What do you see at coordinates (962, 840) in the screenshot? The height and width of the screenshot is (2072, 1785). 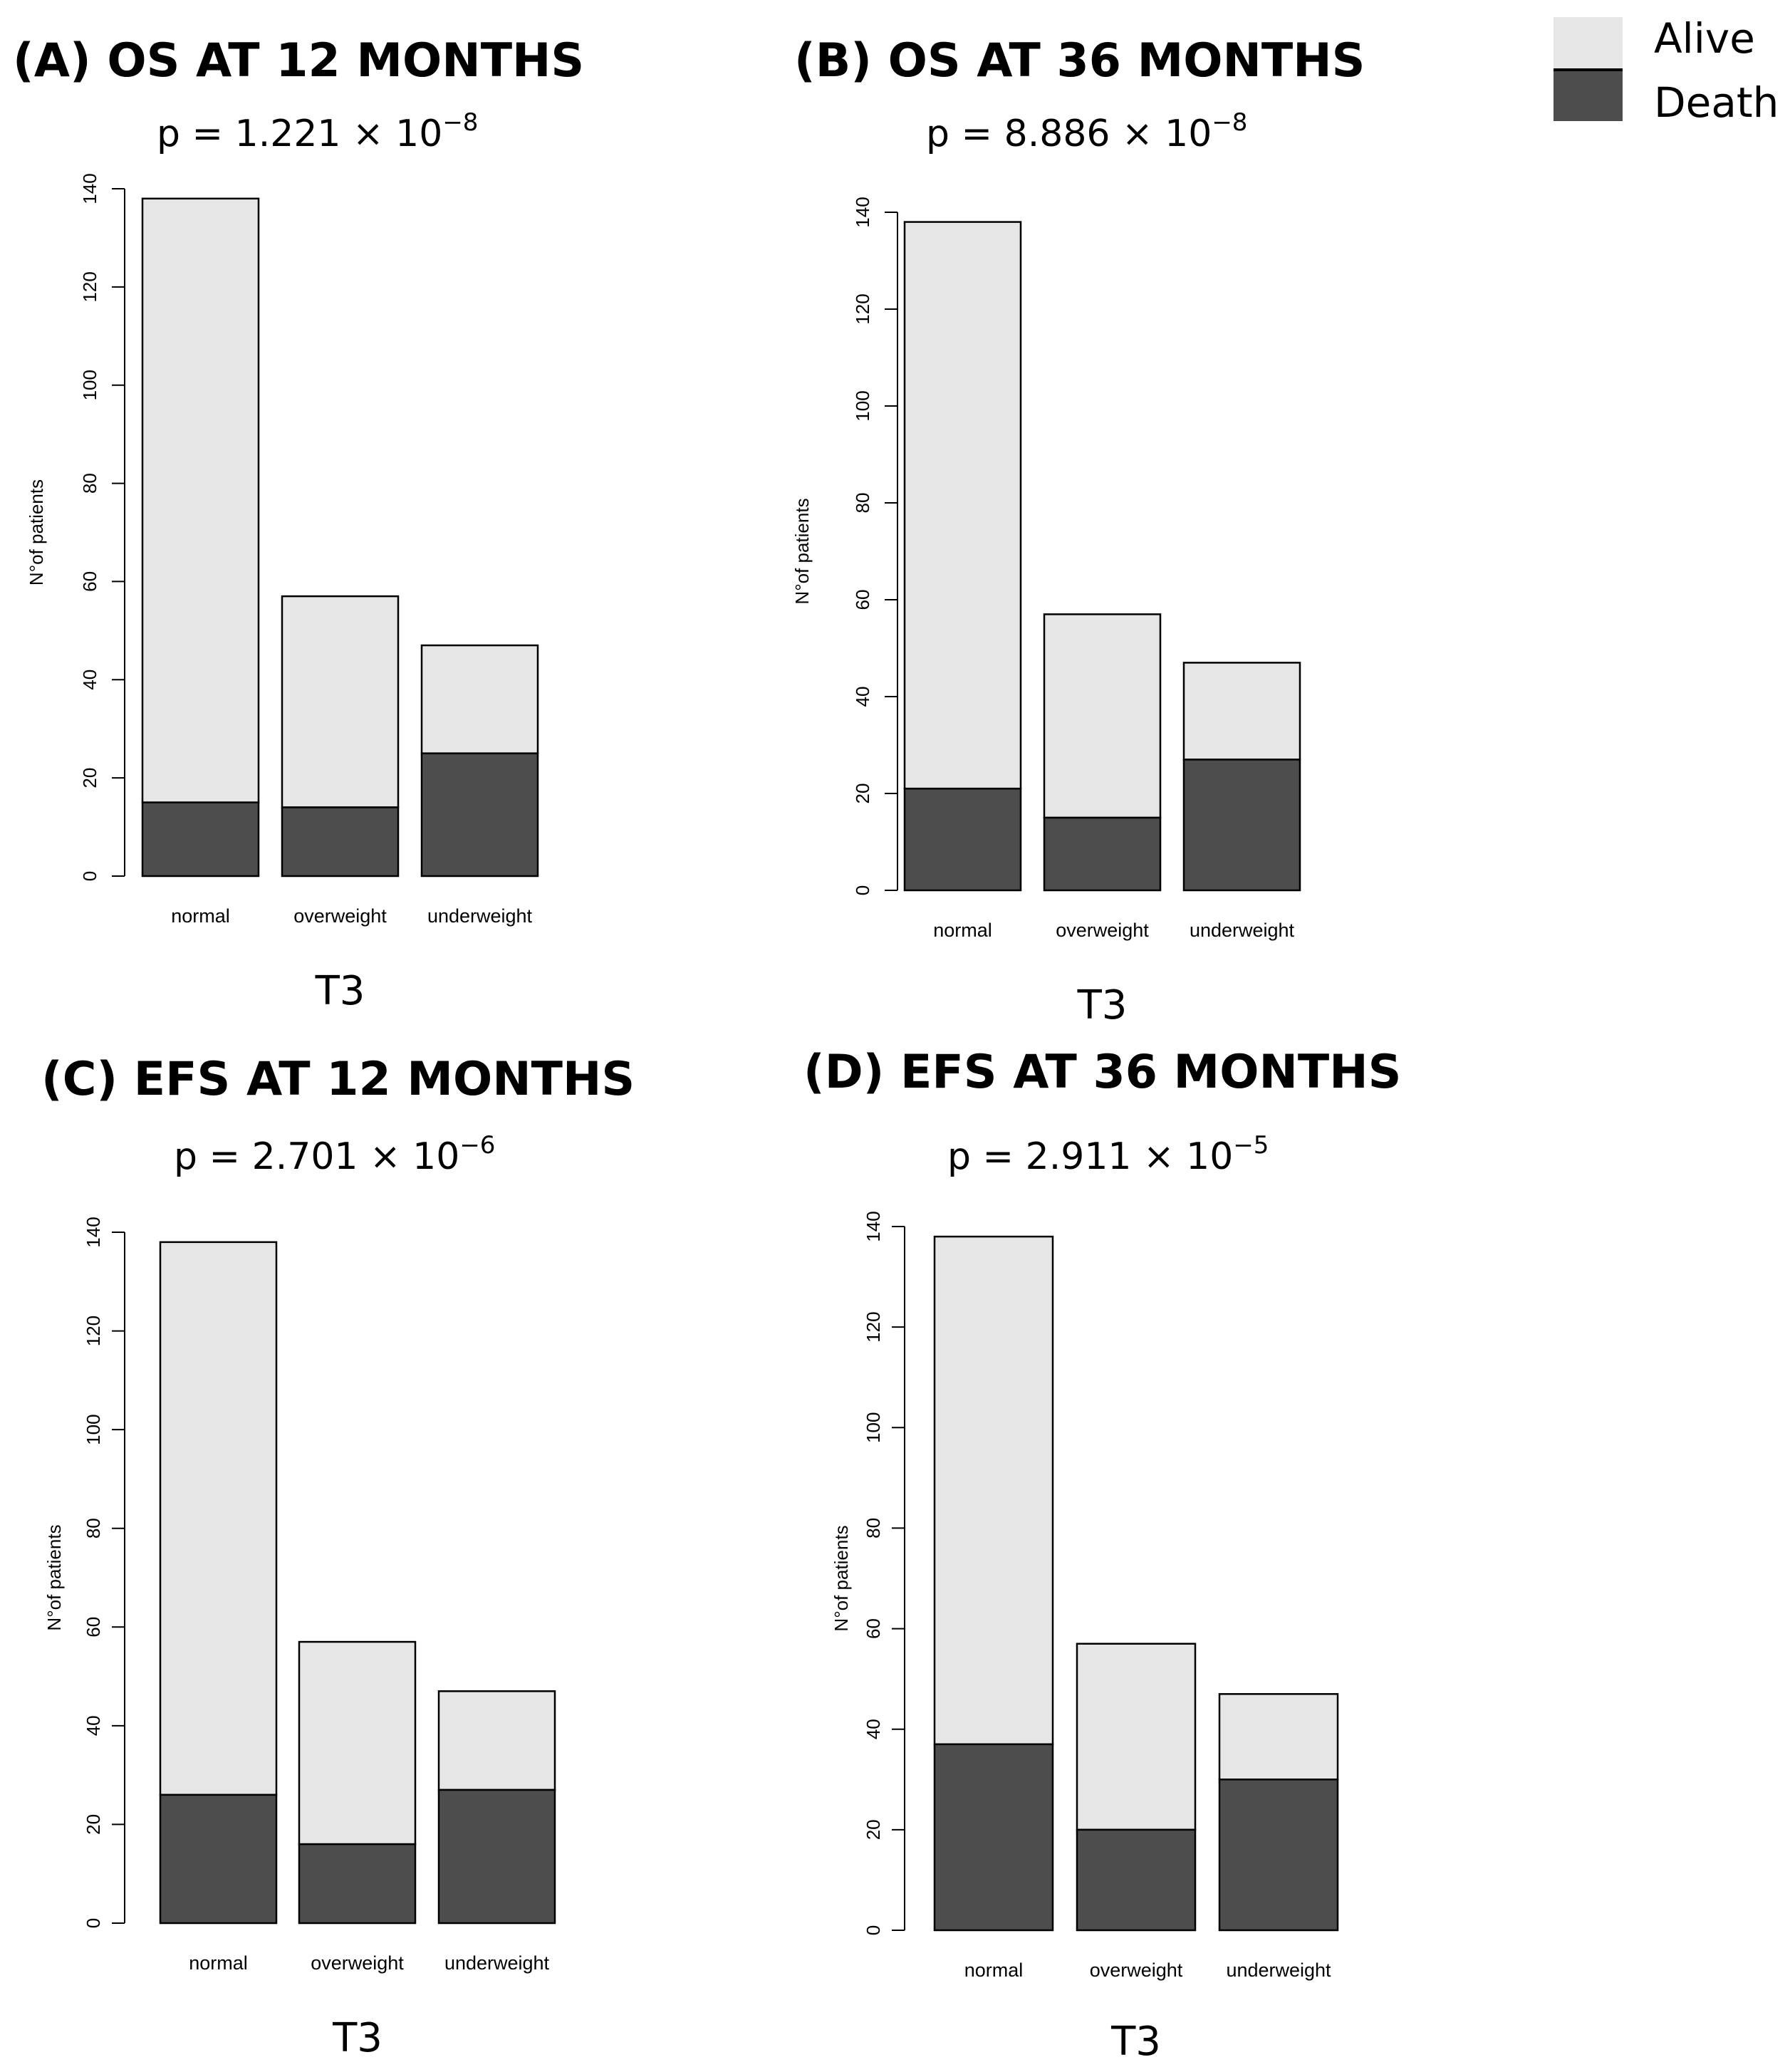 I see `panel-b-bar-death-normal` at bounding box center [962, 840].